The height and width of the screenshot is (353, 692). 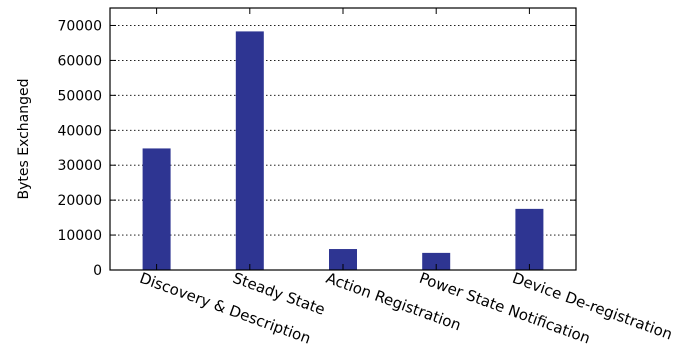 What do you see at coordinates (24, 138) in the screenshot?
I see `y-axis-title: Bytes Exchanged` at bounding box center [24, 138].